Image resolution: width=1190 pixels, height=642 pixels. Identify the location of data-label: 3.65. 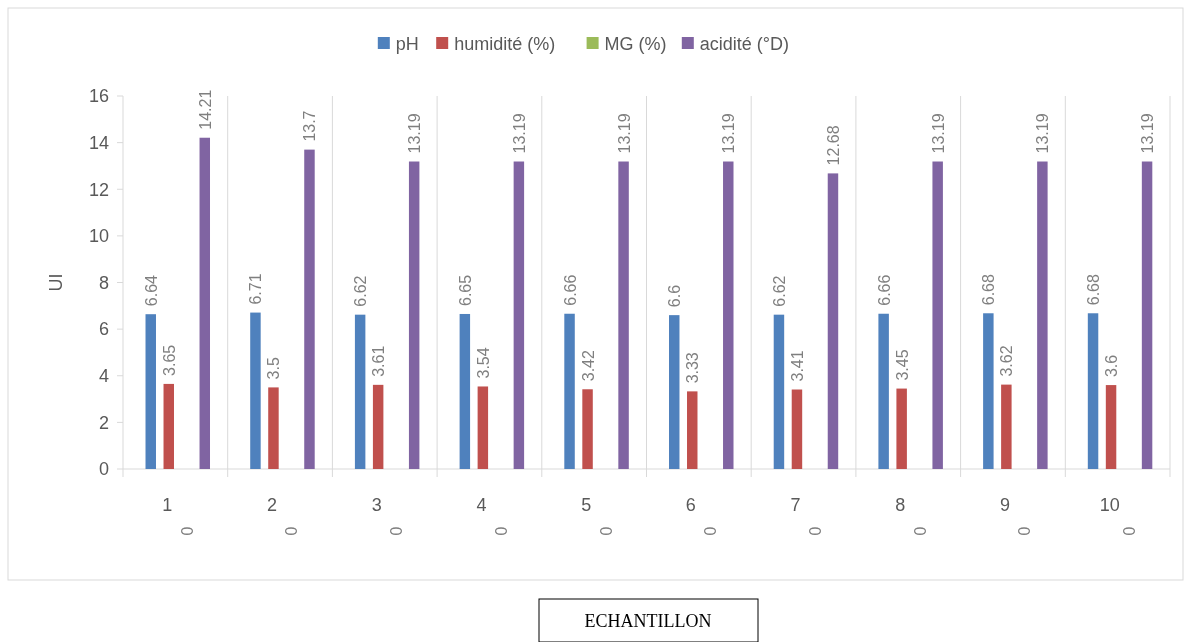
(169, 360).